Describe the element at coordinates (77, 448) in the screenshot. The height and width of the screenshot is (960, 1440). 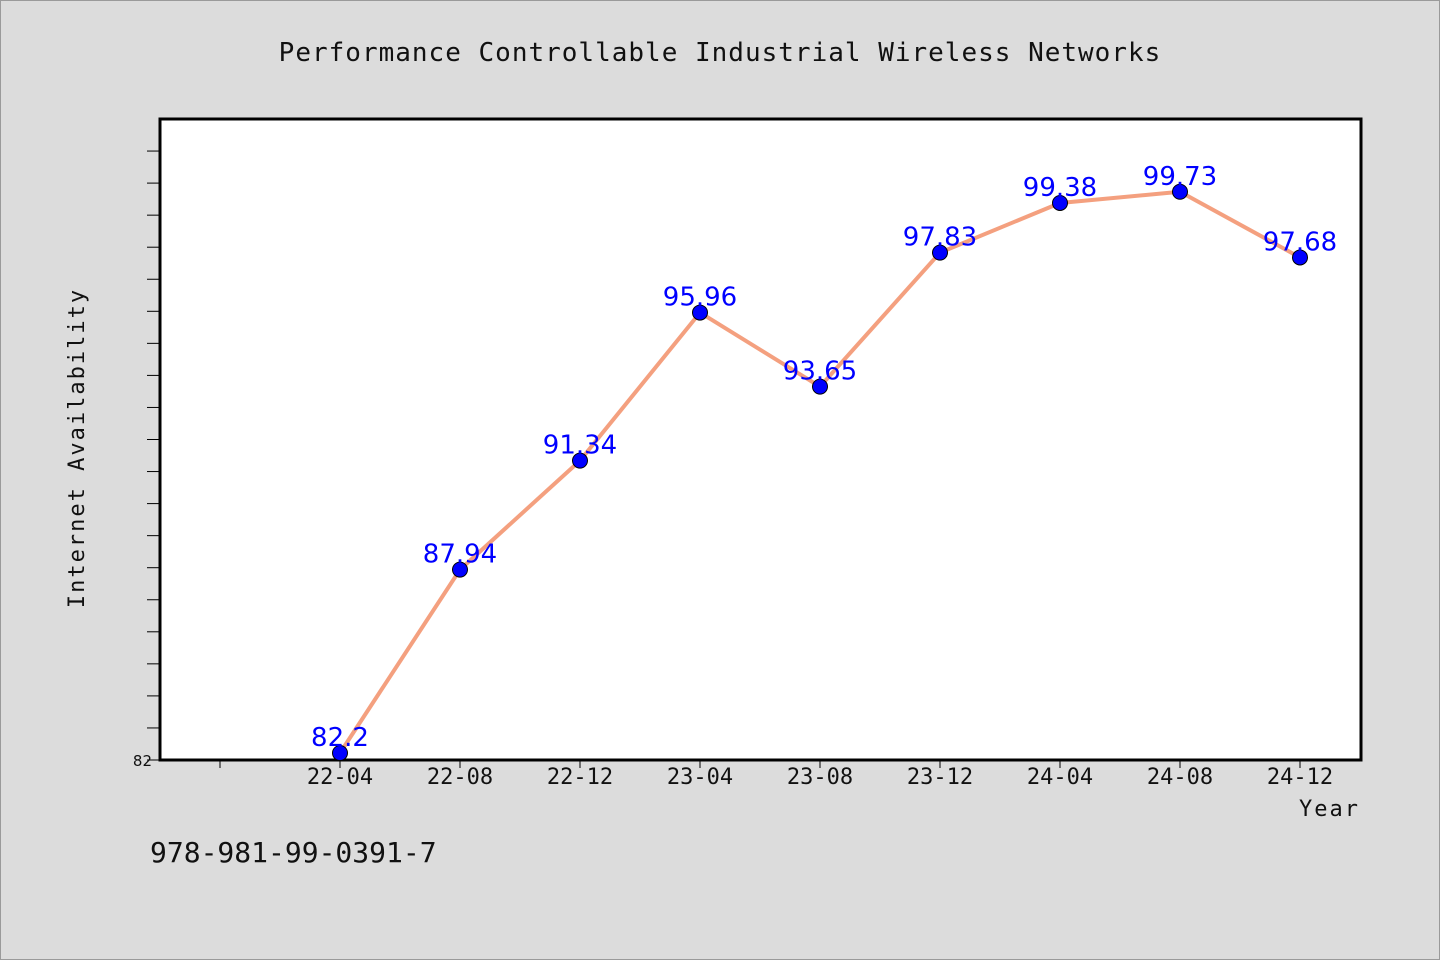
I see `y-axis-label: Internet Availability` at that location.